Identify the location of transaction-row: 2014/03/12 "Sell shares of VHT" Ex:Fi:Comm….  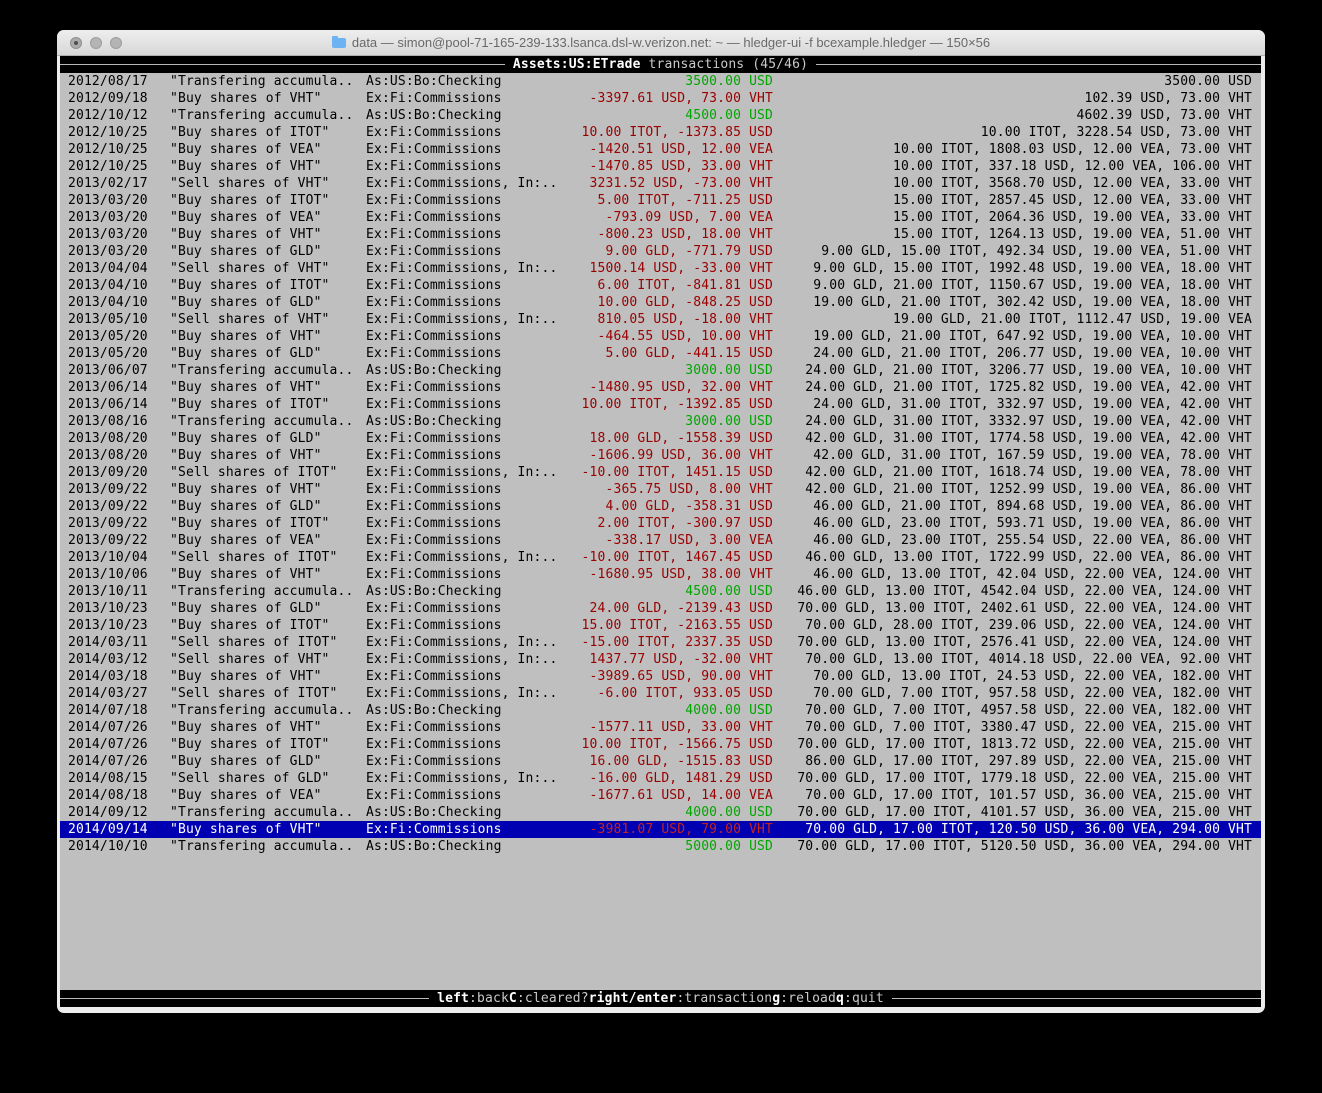
(660, 659).